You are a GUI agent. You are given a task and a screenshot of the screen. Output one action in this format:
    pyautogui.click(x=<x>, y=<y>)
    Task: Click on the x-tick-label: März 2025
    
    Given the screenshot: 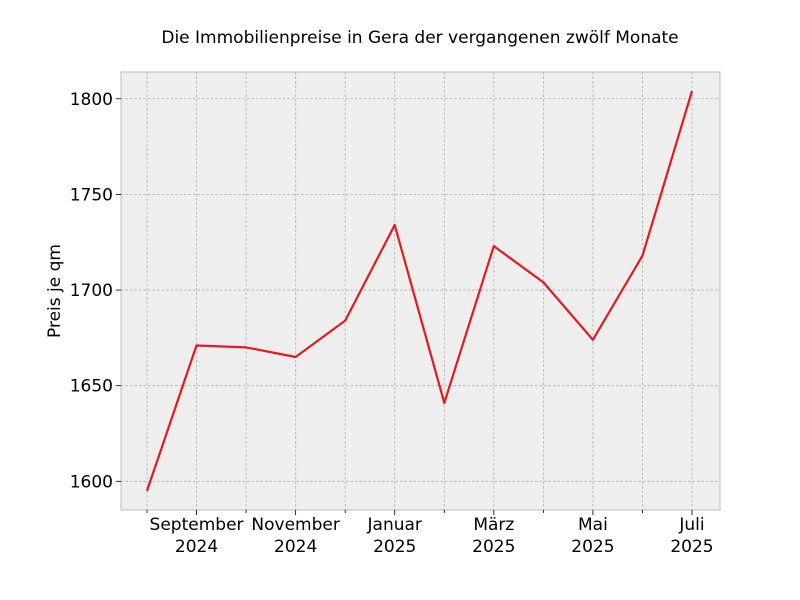 What is the action you would take?
    pyautogui.click(x=493, y=536)
    